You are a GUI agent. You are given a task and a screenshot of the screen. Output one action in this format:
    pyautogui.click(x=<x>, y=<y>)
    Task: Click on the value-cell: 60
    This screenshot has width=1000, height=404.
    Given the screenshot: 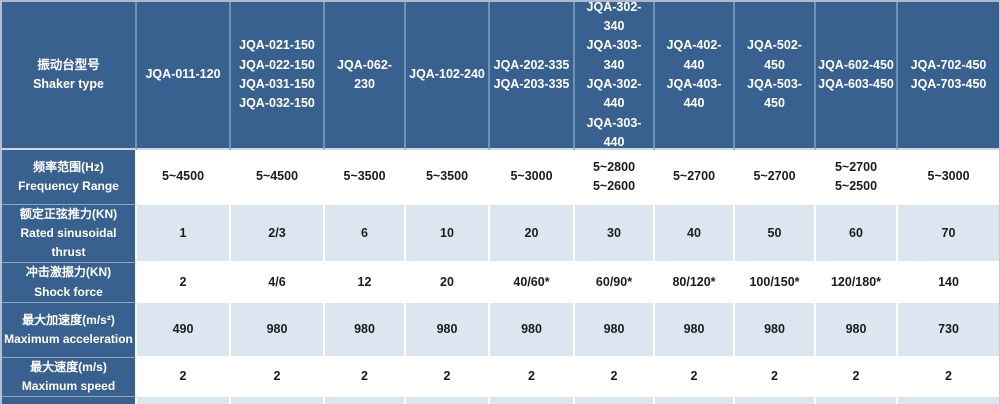 What is the action you would take?
    pyautogui.click(x=857, y=234)
    